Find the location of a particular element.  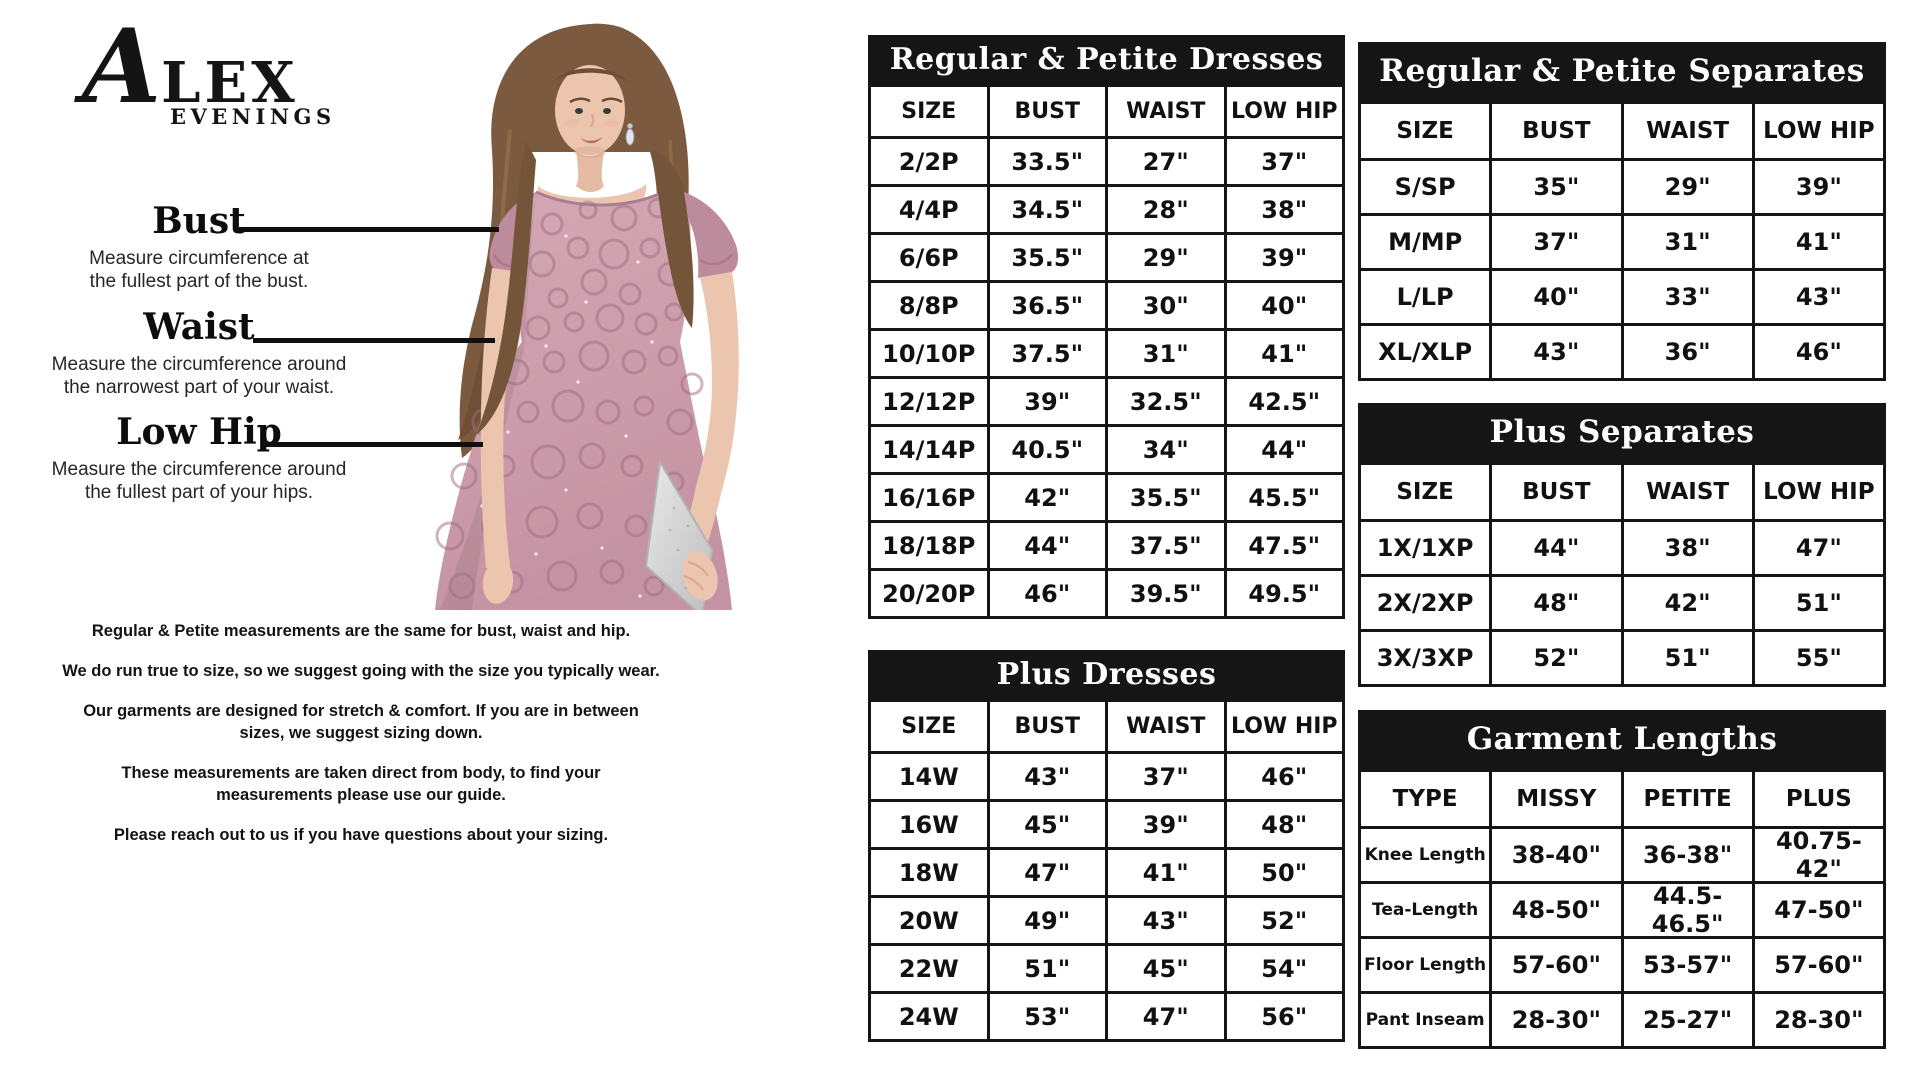

table-cell: 4/4P is located at coordinates (929, 209).